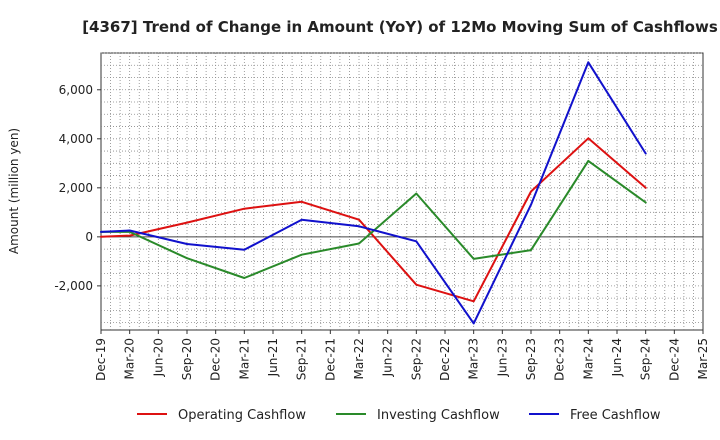 The height and width of the screenshot is (440, 720). I want to click on x-tick-label: Sep-20, so click(187, 359).